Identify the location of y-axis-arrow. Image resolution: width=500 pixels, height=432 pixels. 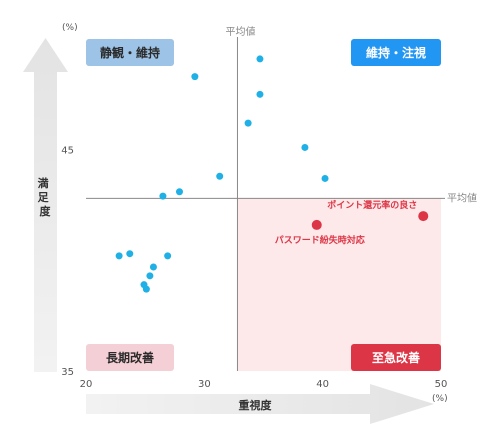
(45, 205).